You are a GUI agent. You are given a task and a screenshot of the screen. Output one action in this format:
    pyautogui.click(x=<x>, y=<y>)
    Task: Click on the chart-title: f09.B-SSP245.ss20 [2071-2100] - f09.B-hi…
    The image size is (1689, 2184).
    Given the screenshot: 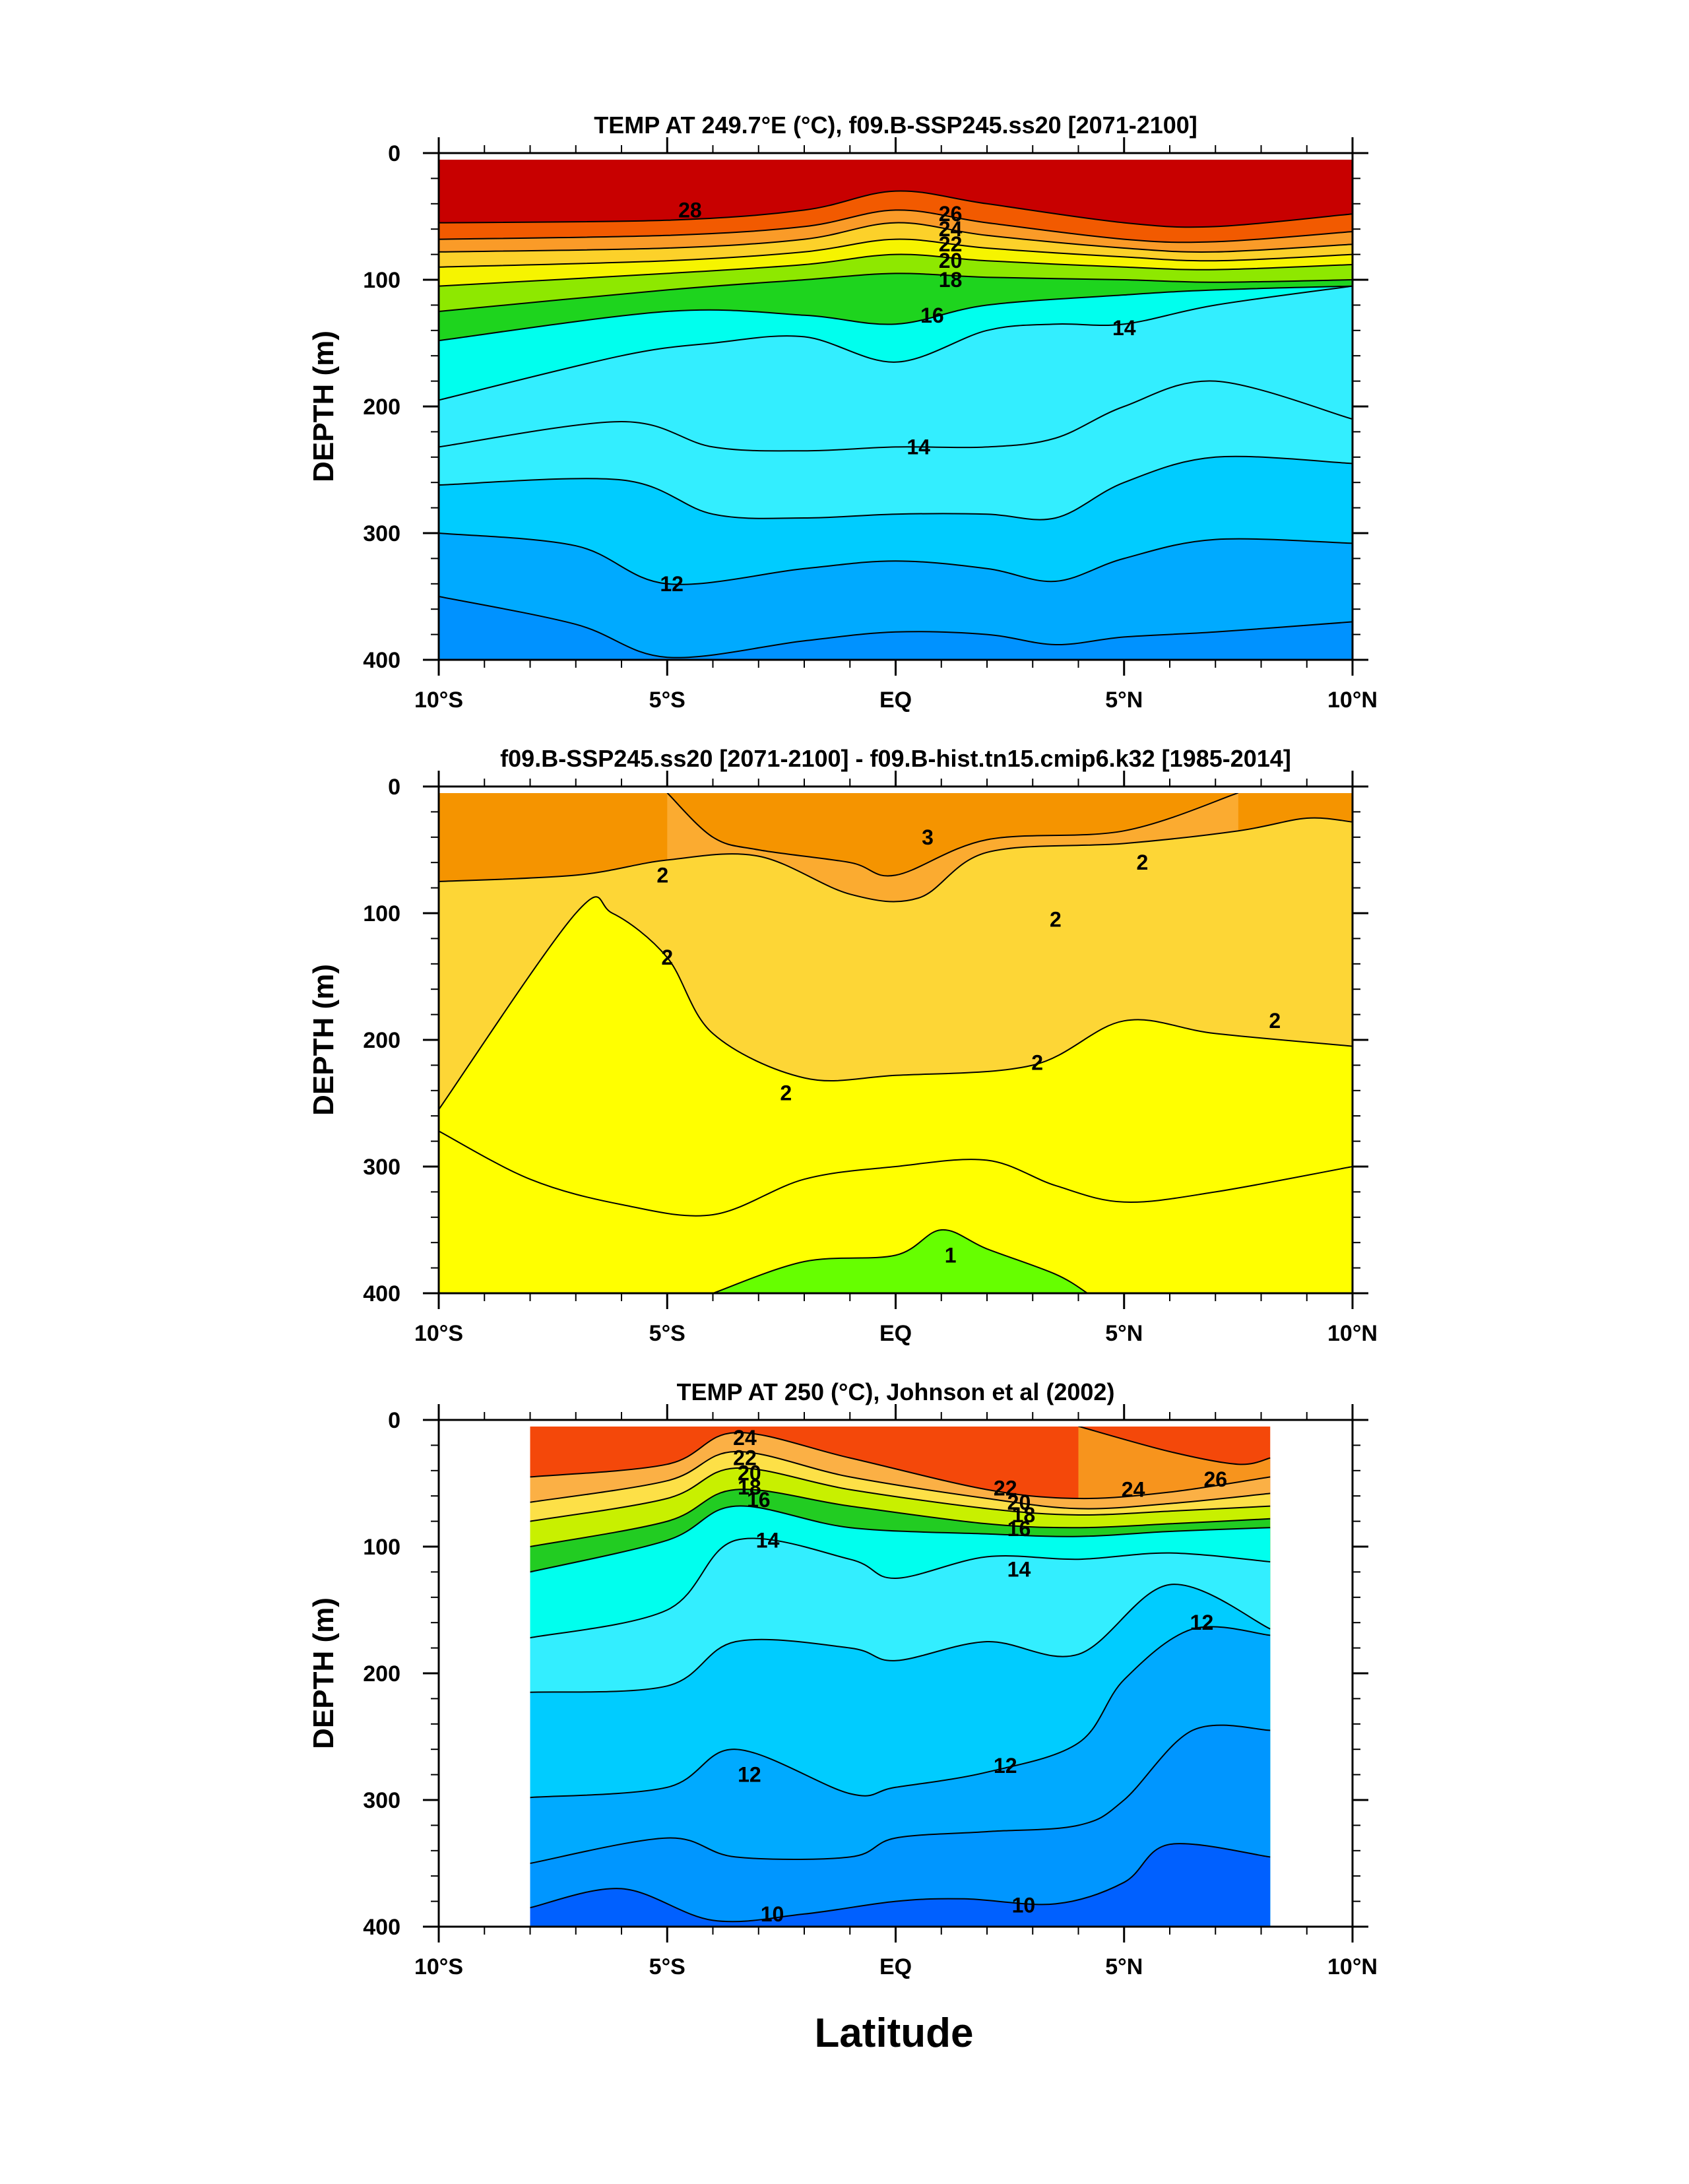 What is the action you would take?
    pyautogui.click(x=896, y=758)
    